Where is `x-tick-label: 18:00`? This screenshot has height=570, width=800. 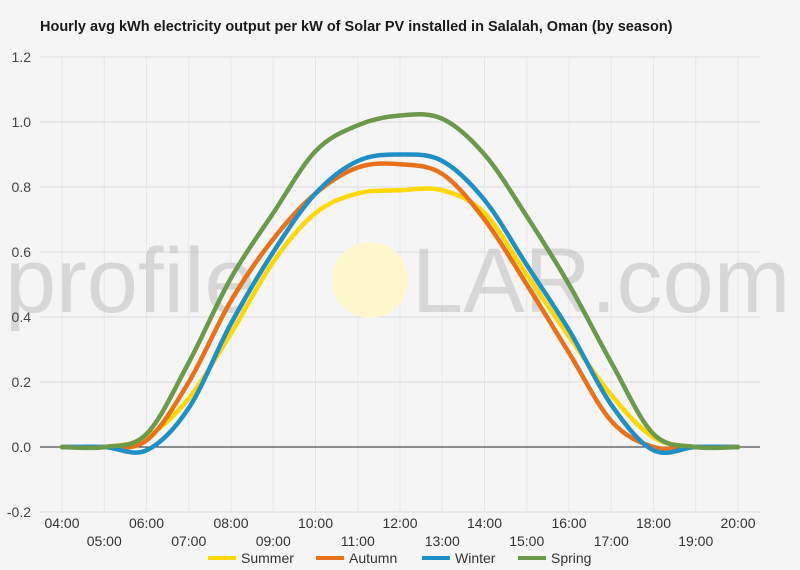
x-tick-label: 18:00 is located at coordinates (653, 523).